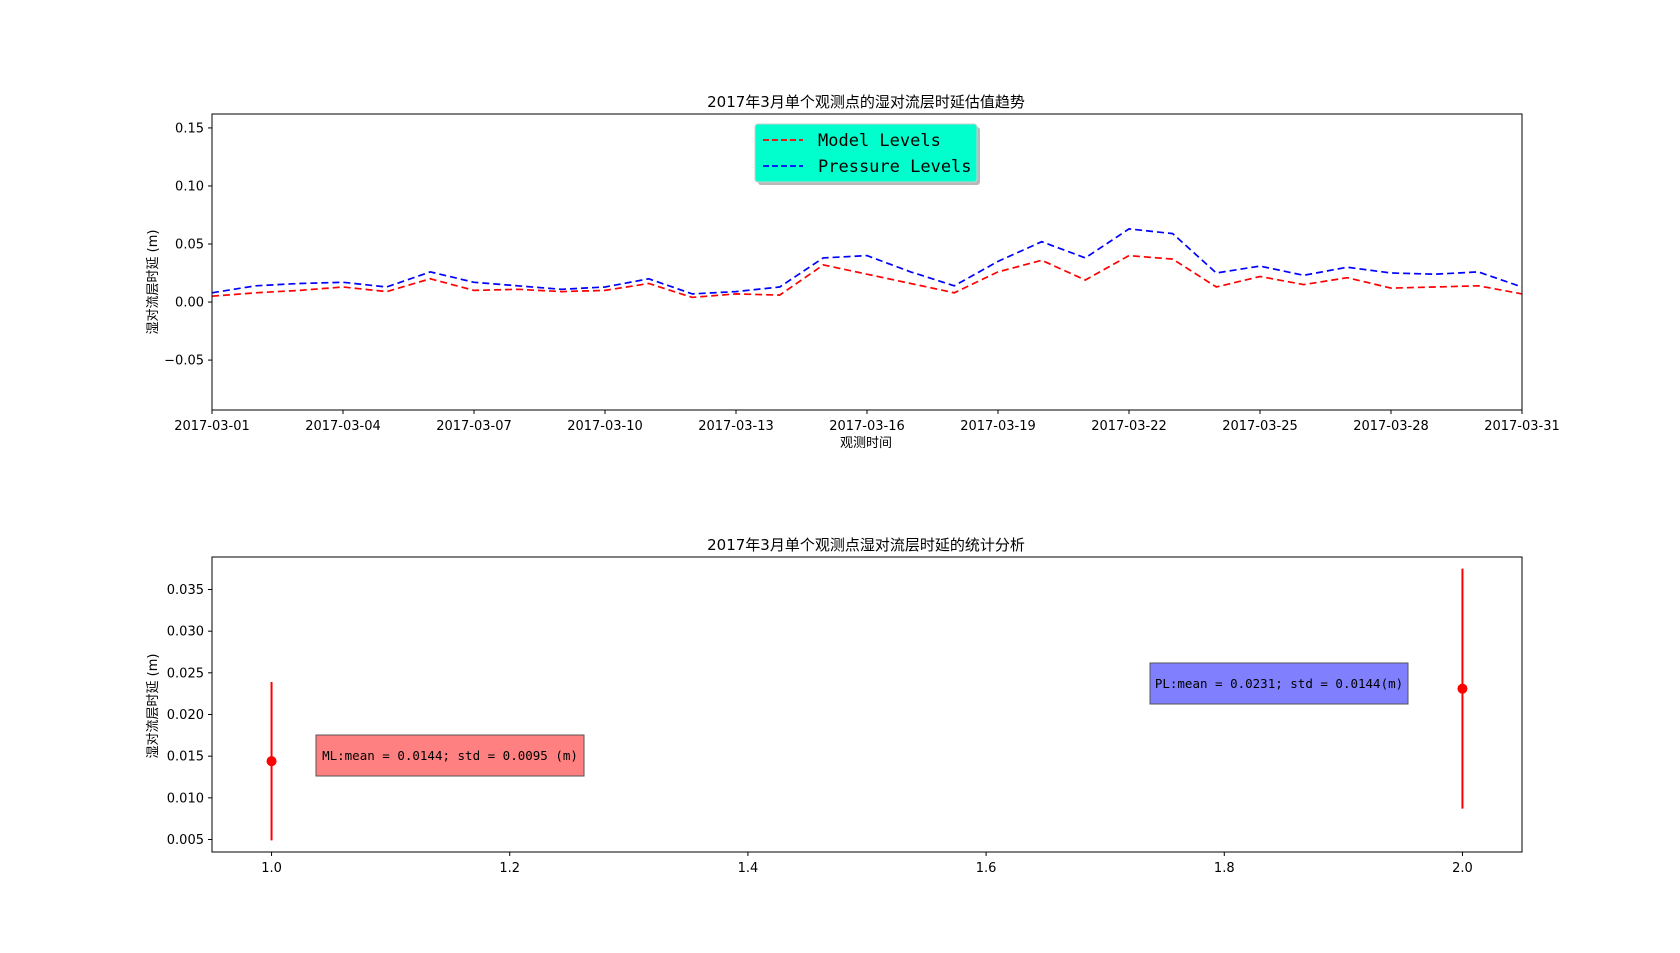 Image resolution: width=1680 pixels, height=953 pixels. What do you see at coordinates (1129, 426) in the screenshot?
I see `trend-x-tick-label: 2017-03-22` at bounding box center [1129, 426].